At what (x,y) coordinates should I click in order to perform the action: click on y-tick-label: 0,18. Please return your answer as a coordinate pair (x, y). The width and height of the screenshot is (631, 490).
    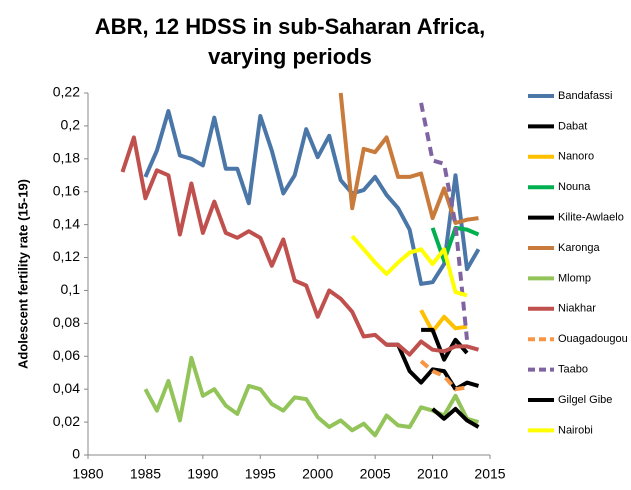
    Looking at the image, I should click on (66, 158).